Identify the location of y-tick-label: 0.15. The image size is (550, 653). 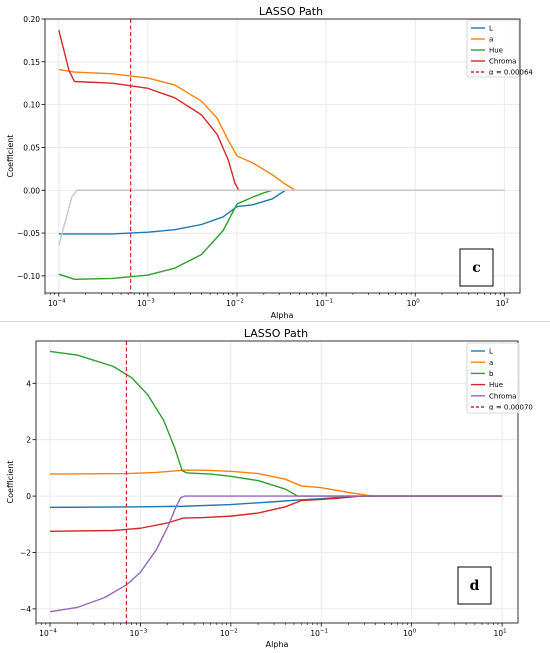
(31, 62).